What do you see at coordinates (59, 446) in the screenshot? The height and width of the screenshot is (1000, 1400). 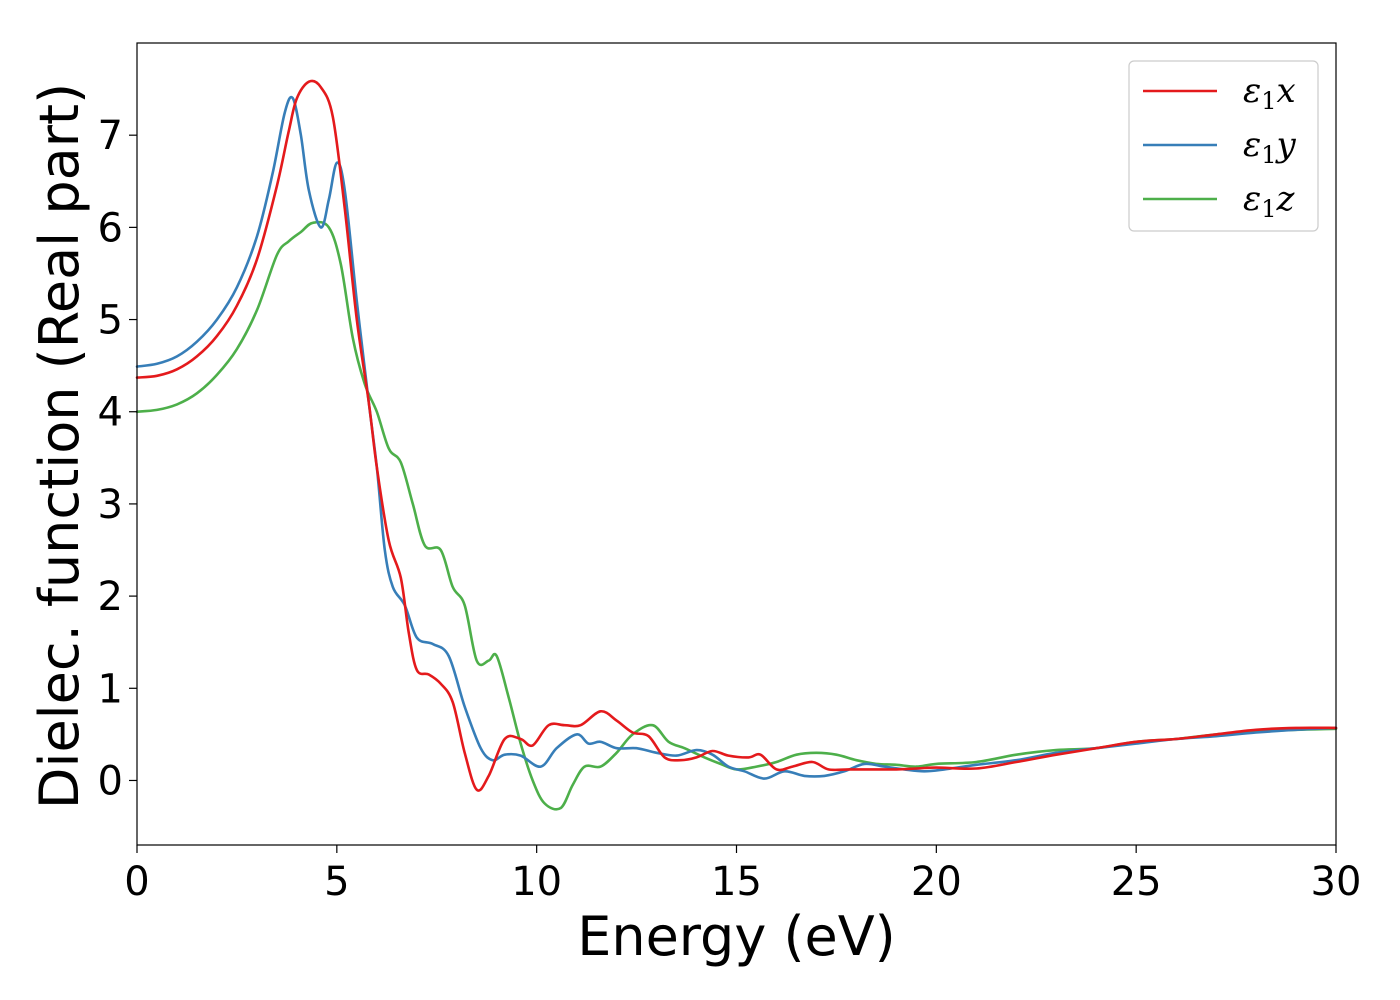 I see `y-axis-label: Dielec. function (Real part)` at bounding box center [59, 446].